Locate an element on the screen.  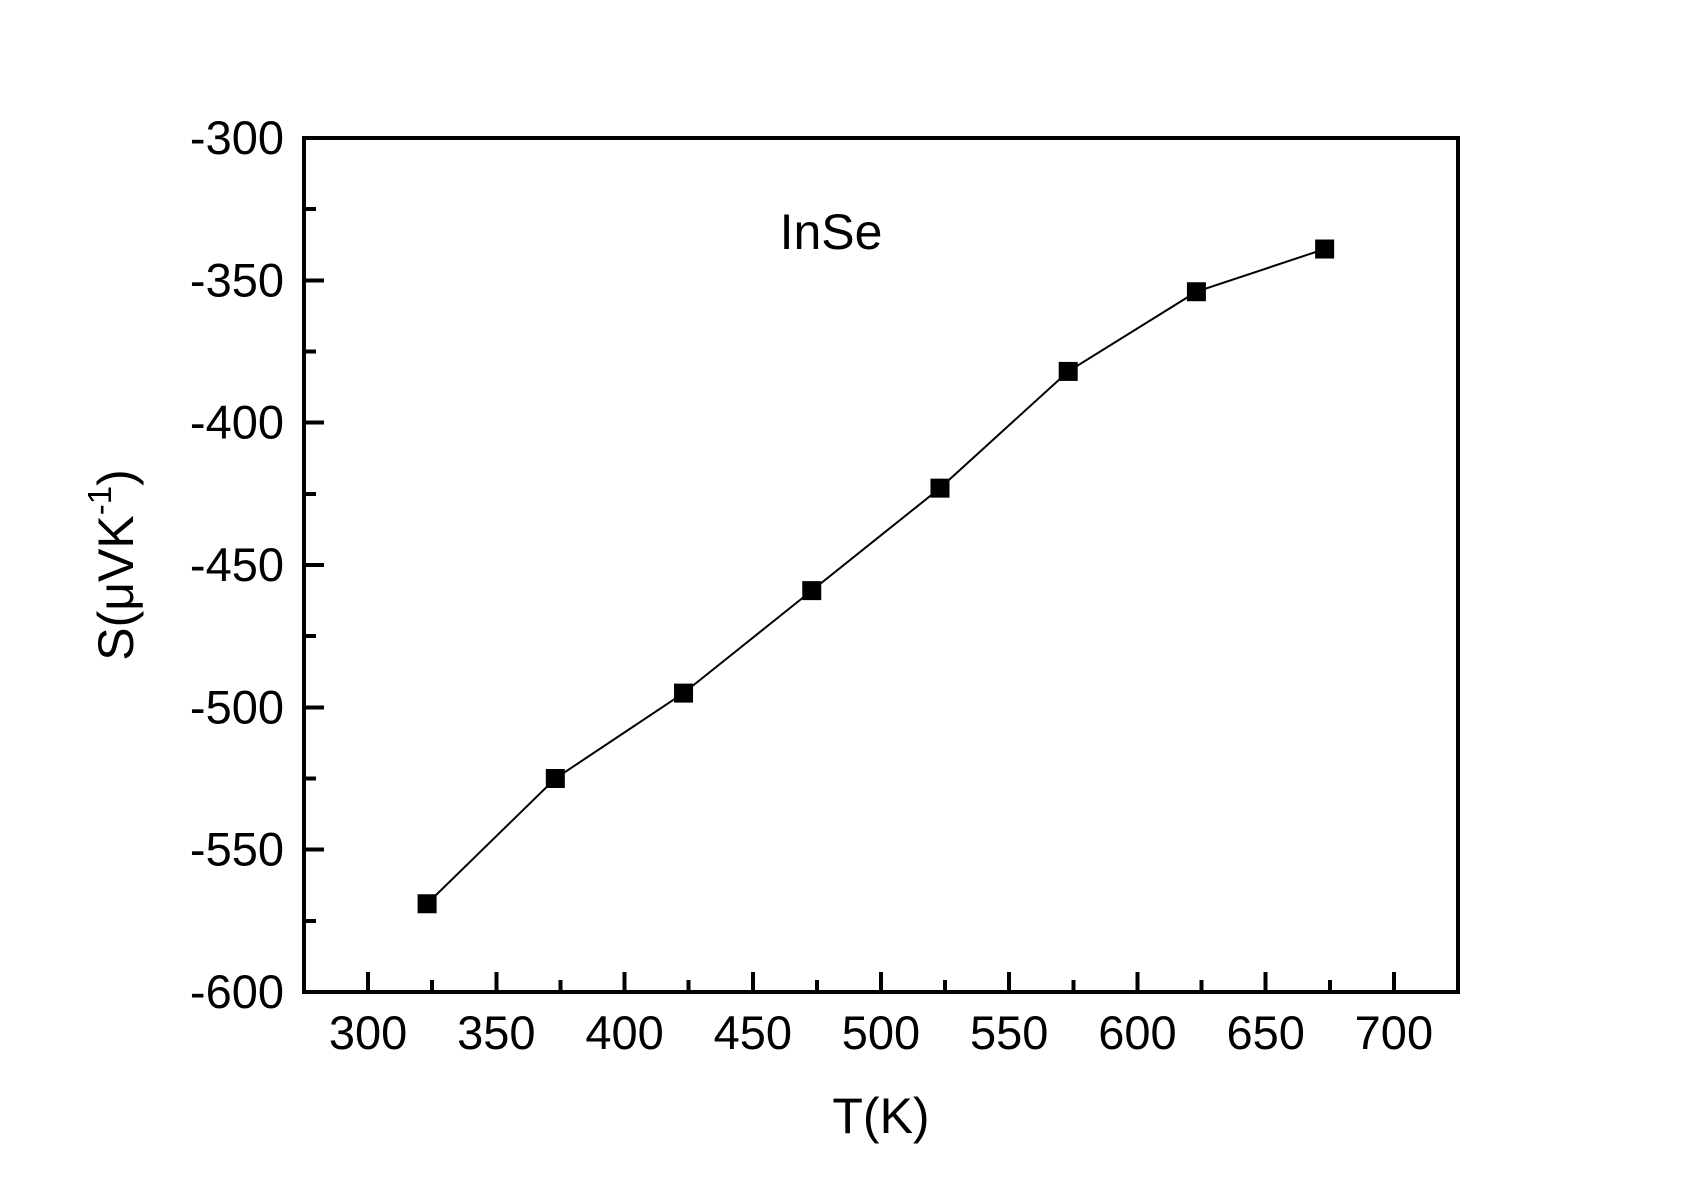
y-tick-label: -400 is located at coordinates (237, 422).